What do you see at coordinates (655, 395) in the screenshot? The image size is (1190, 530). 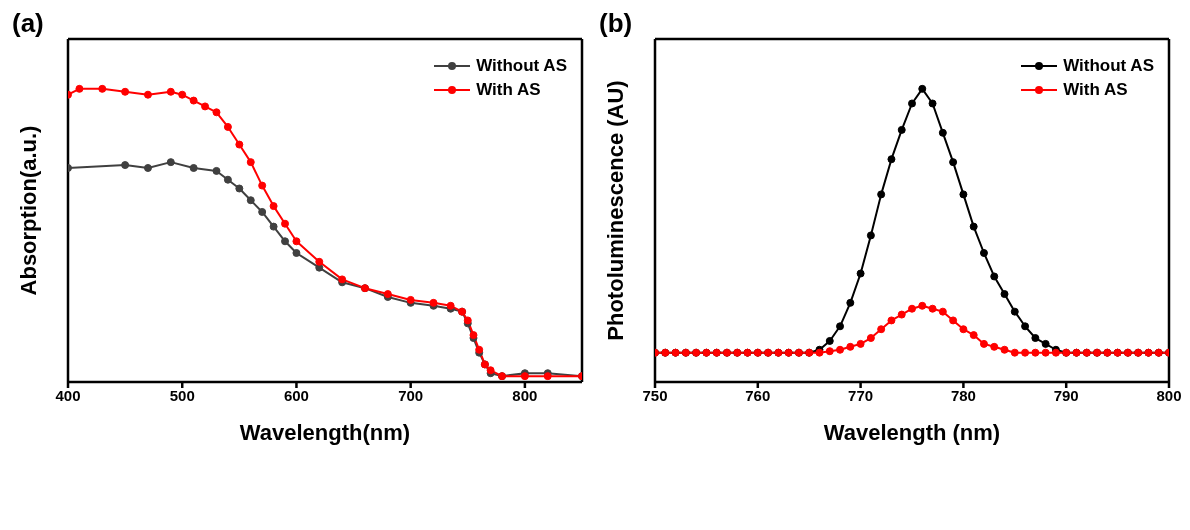 I see `x-tick-label: 750` at bounding box center [655, 395].